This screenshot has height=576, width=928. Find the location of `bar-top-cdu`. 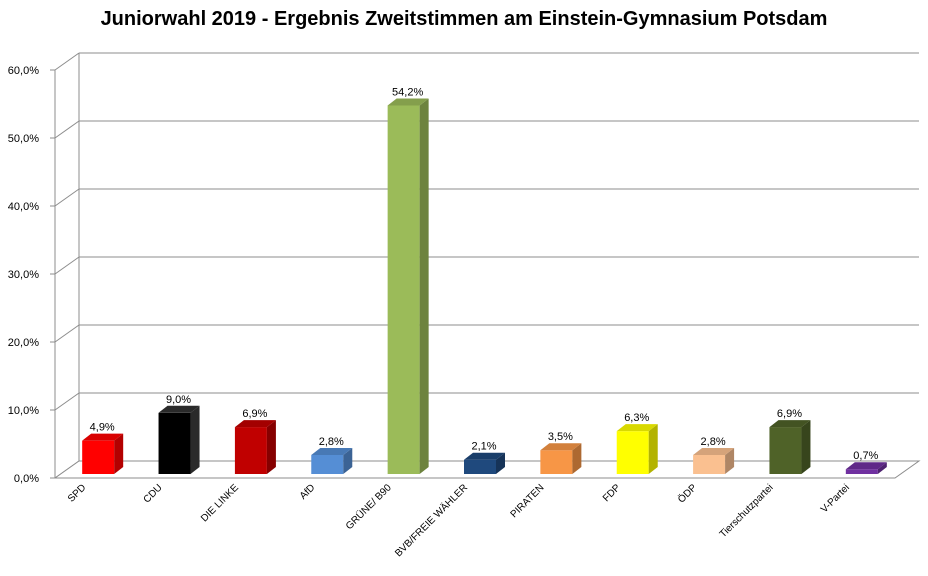

bar-top-cdu is located at coordinates (179, 409).